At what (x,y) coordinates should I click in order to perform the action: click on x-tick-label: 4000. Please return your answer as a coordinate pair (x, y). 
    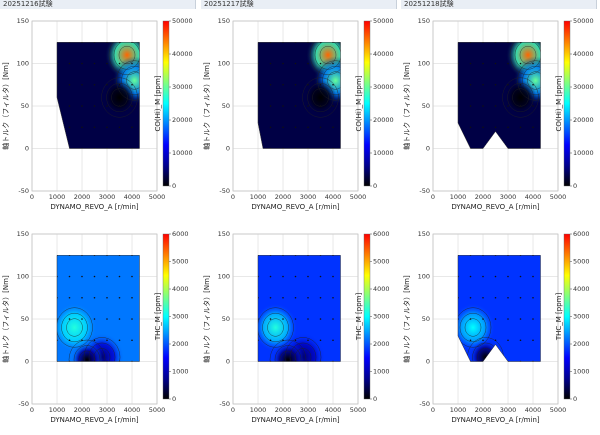
    Looking at the image, I should click on (333, 410).